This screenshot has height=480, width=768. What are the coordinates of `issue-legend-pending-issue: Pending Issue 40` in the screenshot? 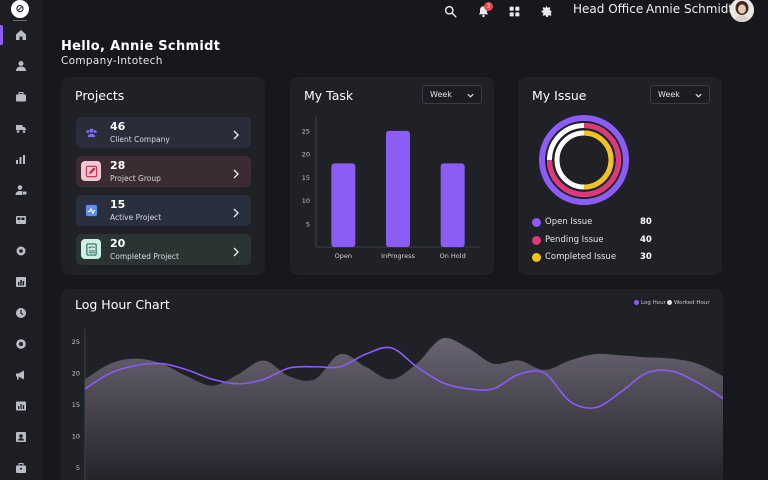 It's located at (592, 241).